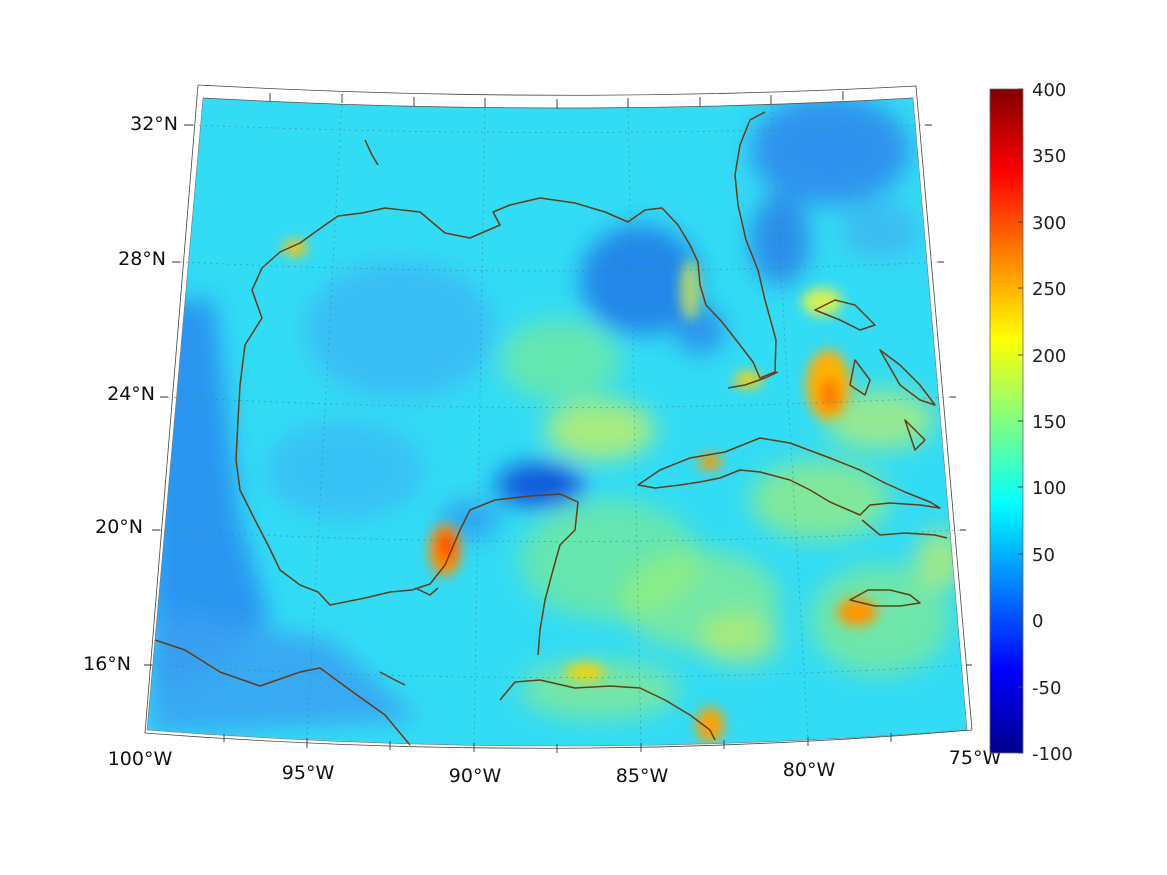 The image size is (1167, 875). I want to click on colorbar-label-neg50: -50, so click(1046, 688).